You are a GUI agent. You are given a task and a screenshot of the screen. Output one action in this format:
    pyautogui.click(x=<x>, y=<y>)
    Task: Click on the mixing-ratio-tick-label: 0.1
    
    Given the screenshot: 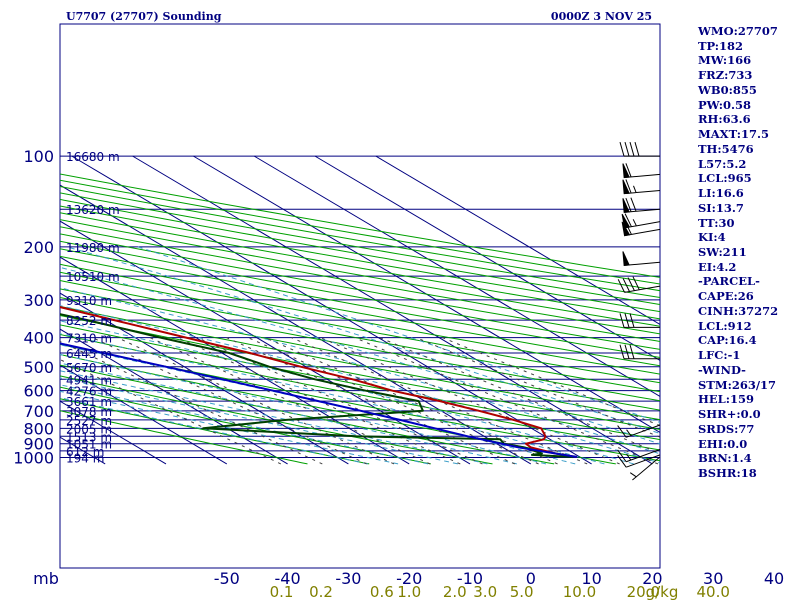 What is the action you would take?
    pyautogui.click(x=282, y=591)
    